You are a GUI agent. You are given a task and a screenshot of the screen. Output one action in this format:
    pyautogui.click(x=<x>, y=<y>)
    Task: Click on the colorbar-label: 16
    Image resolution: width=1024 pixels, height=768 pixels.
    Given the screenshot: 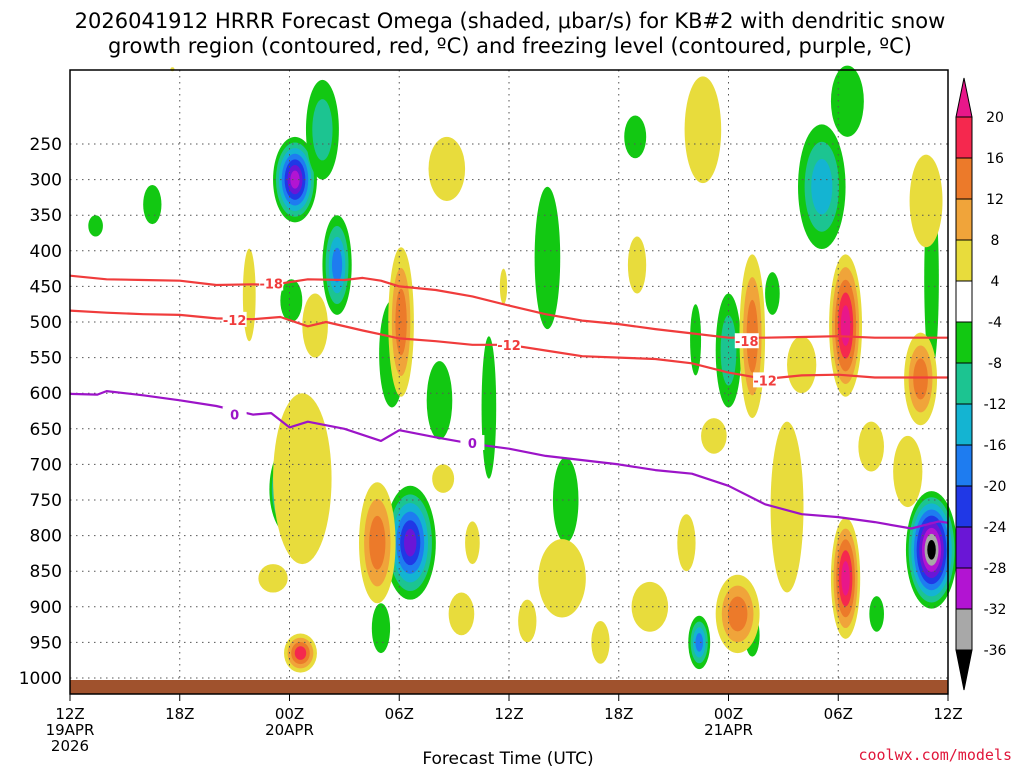 What is the action you would take?
    pyautogui.click(x=995, y=159)
    